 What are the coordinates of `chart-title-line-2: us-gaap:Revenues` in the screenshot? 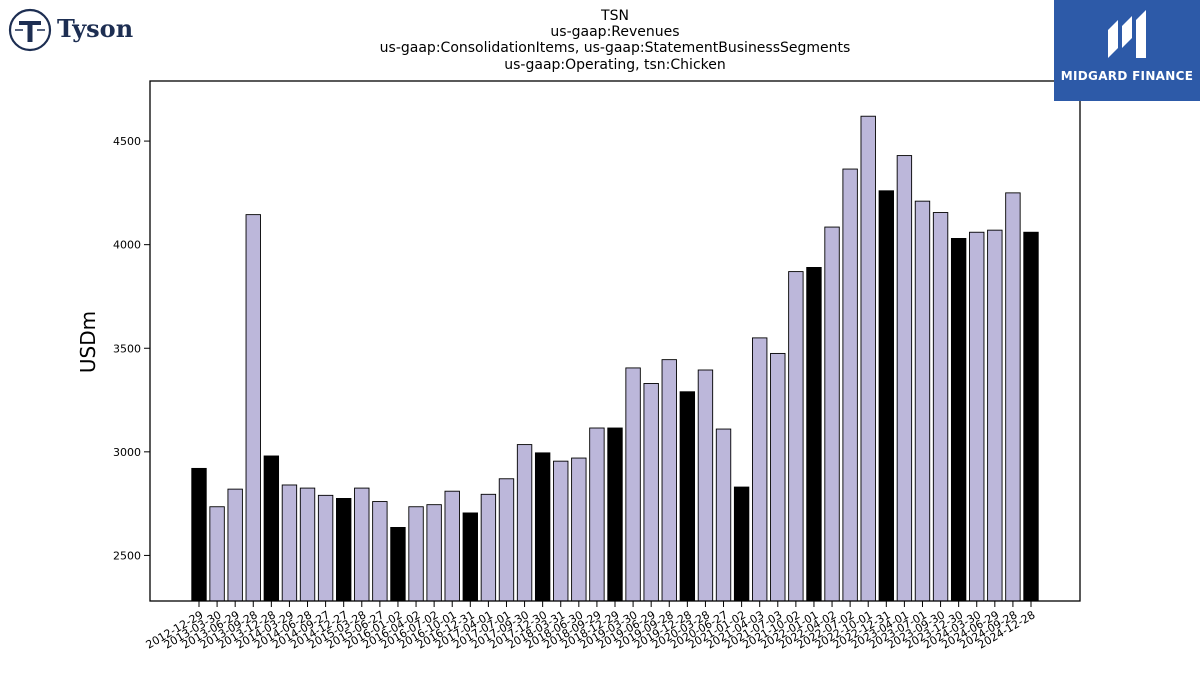 It's located at (614, 32).